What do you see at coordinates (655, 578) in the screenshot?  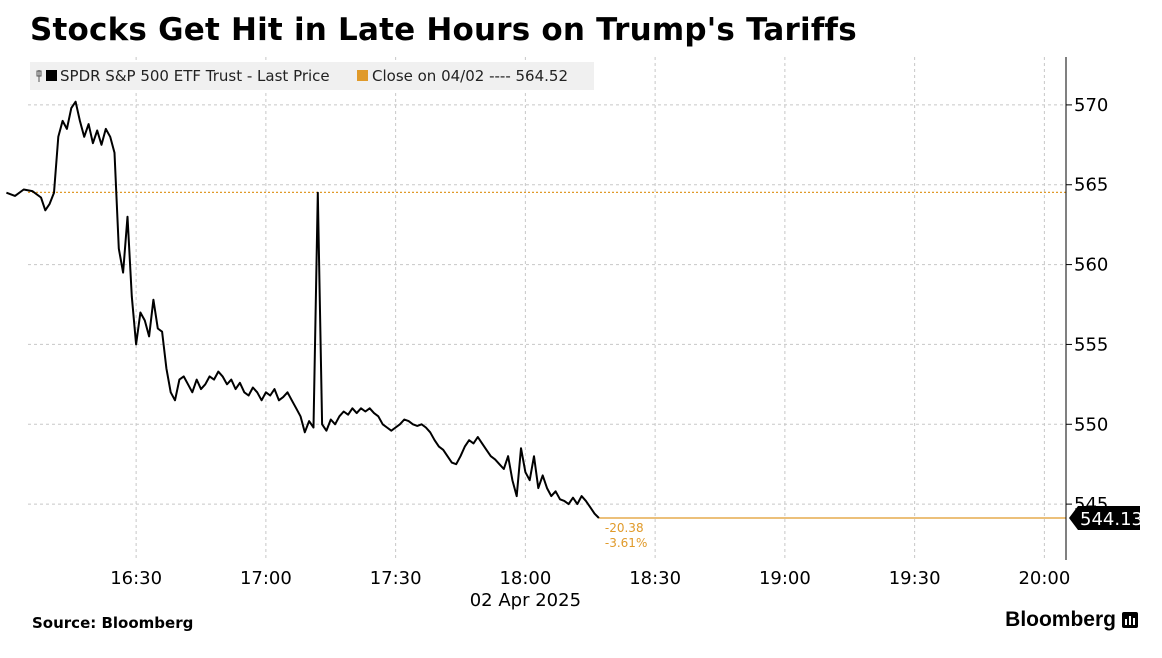 I see `x-tick-label: 18:30` at bounding box center [655, 578].